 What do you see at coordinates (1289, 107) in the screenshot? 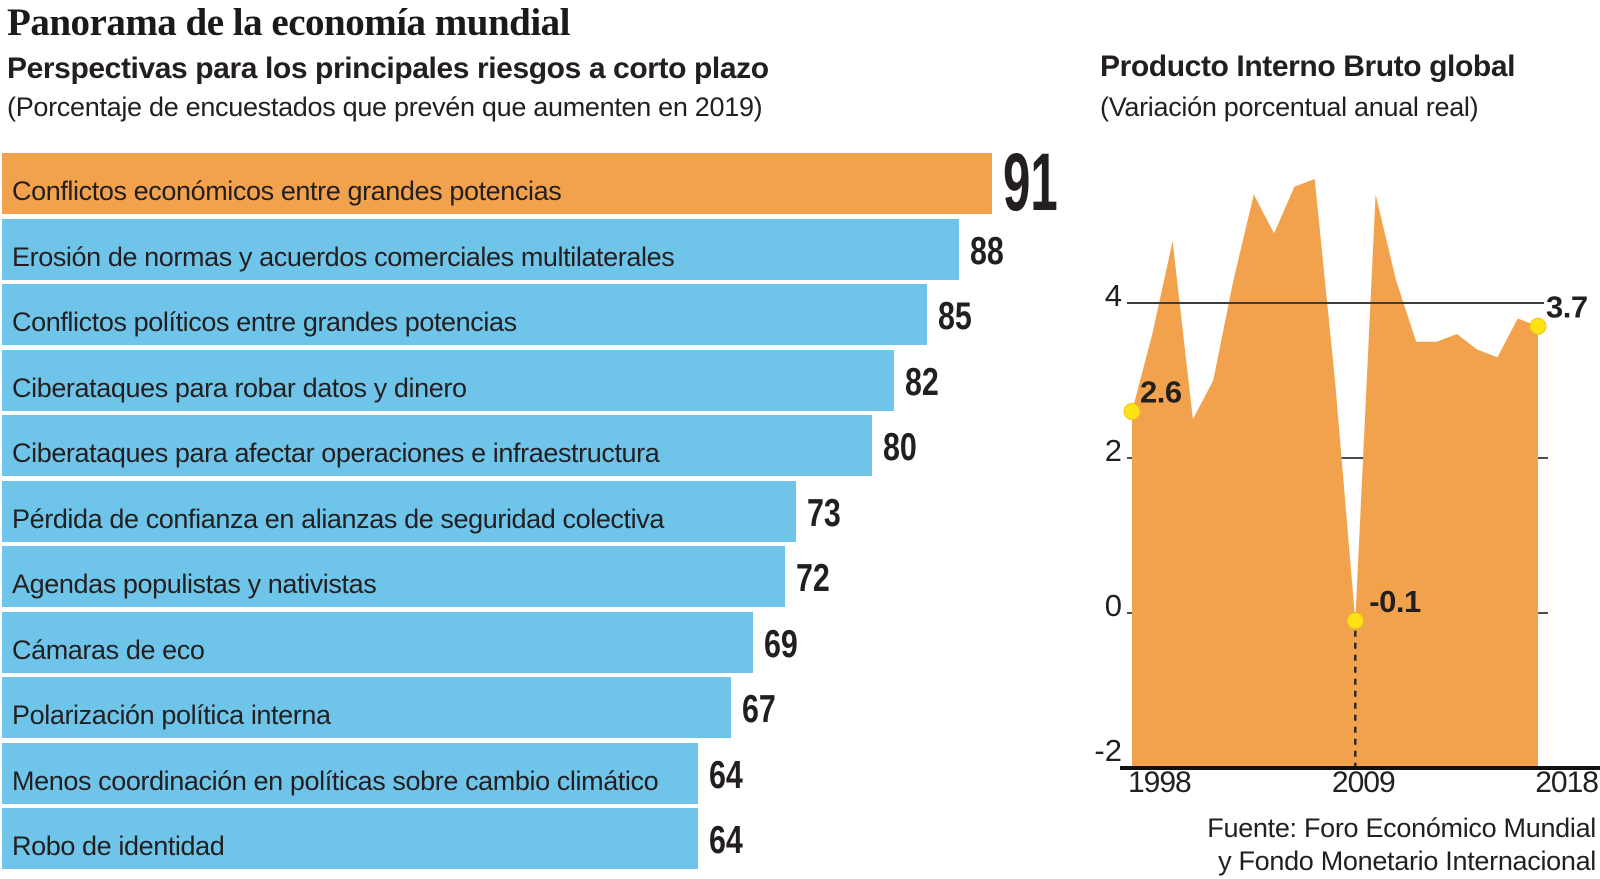
I see `gdp-chart-subtitle: (Variación porcentual anual real)` at bounding box center [1289, 107].